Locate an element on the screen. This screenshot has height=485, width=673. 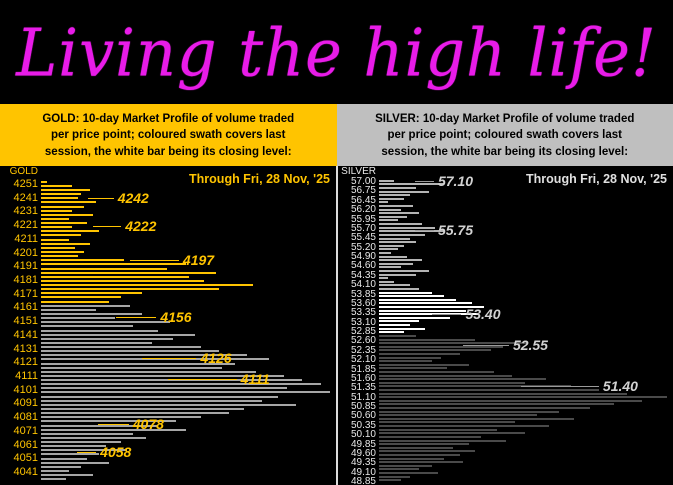
gold-axis-tick: 4191 is located at coordinates (25, 266).